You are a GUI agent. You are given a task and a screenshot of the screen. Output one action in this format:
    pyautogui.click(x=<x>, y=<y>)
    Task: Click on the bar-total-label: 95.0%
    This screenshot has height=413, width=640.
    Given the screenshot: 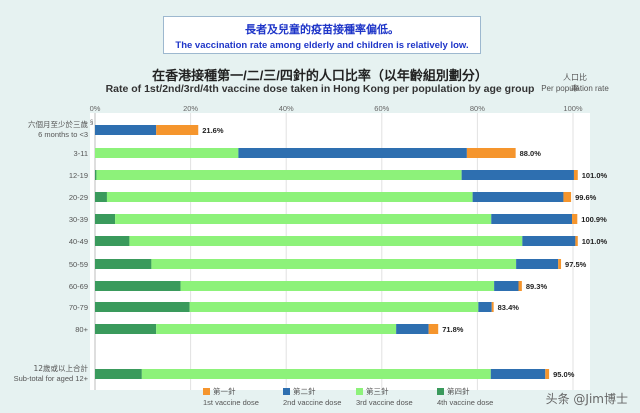 What is the action you would take?
    pyautogui.click(x=564, y=374)
    